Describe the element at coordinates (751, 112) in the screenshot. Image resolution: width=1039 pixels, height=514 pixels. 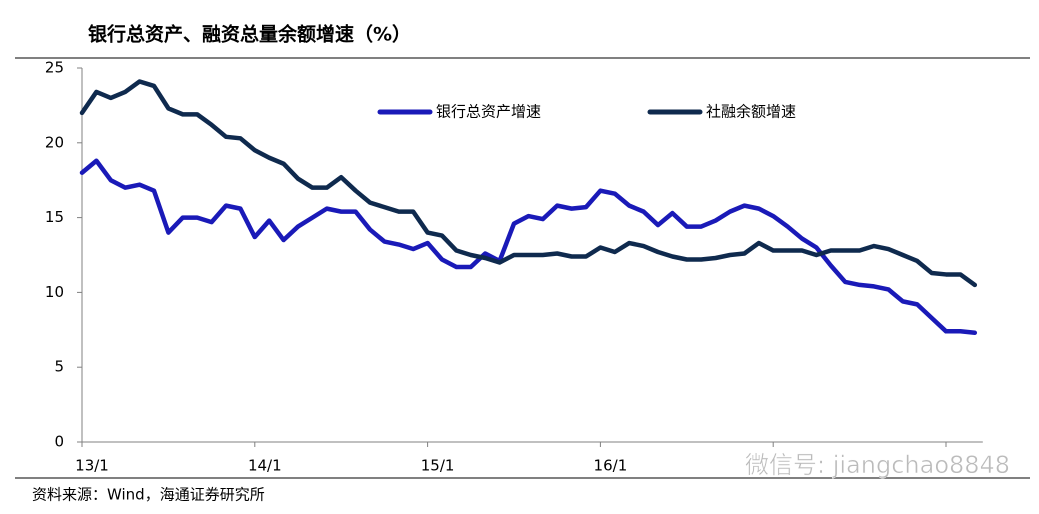
I see `legend-label: 社融余额增速` at that location.